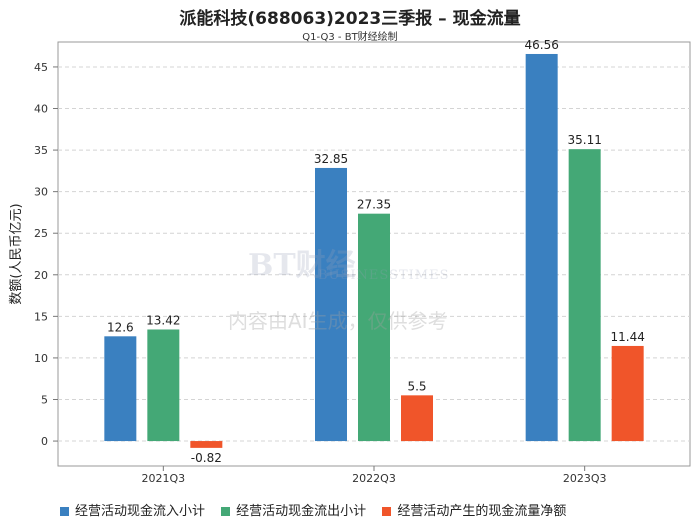 This screenshot has width=700, height=524. Describe the element at coordinates (541, 45) in the screenshot. I see `data-label: 46.56` at that location.